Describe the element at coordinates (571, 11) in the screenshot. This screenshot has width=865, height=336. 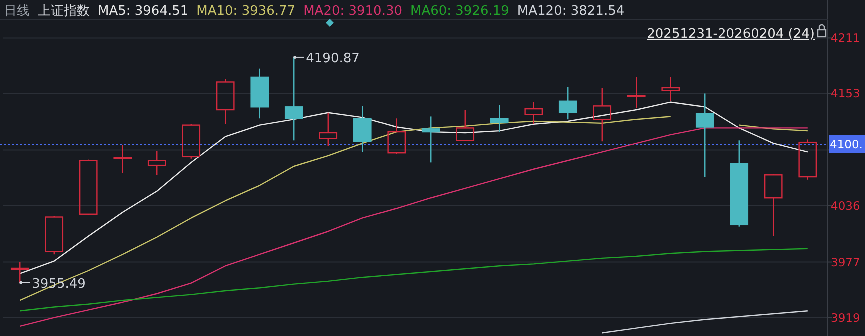
I see `text: MA120: 3821.54` at that location.